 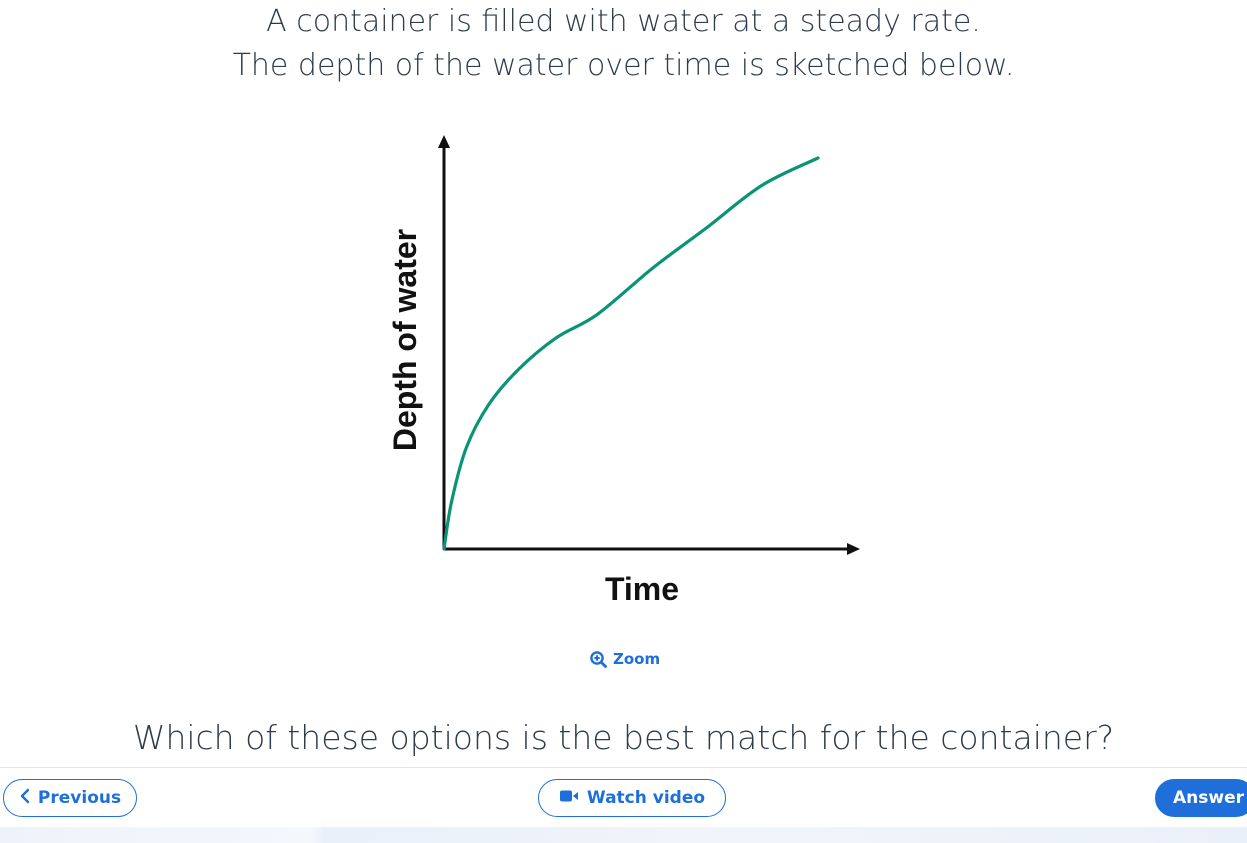 I want to click on answer-button: Answer, so click(x=1201, y=798).